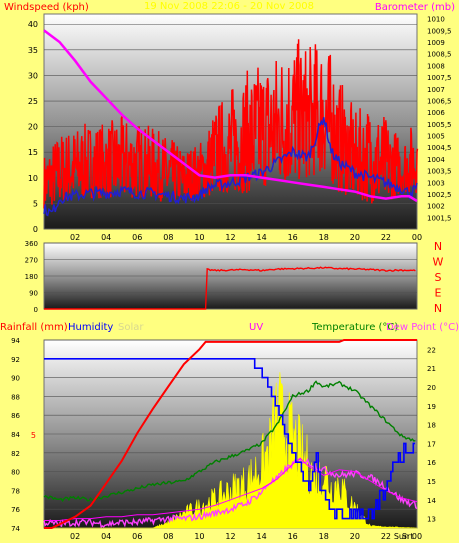 This screenshot has height=543, width=459. What do you see at coordinates (438, 262) in the screenshot?
I see `compass-label: W` at bounding box center [438, 262].